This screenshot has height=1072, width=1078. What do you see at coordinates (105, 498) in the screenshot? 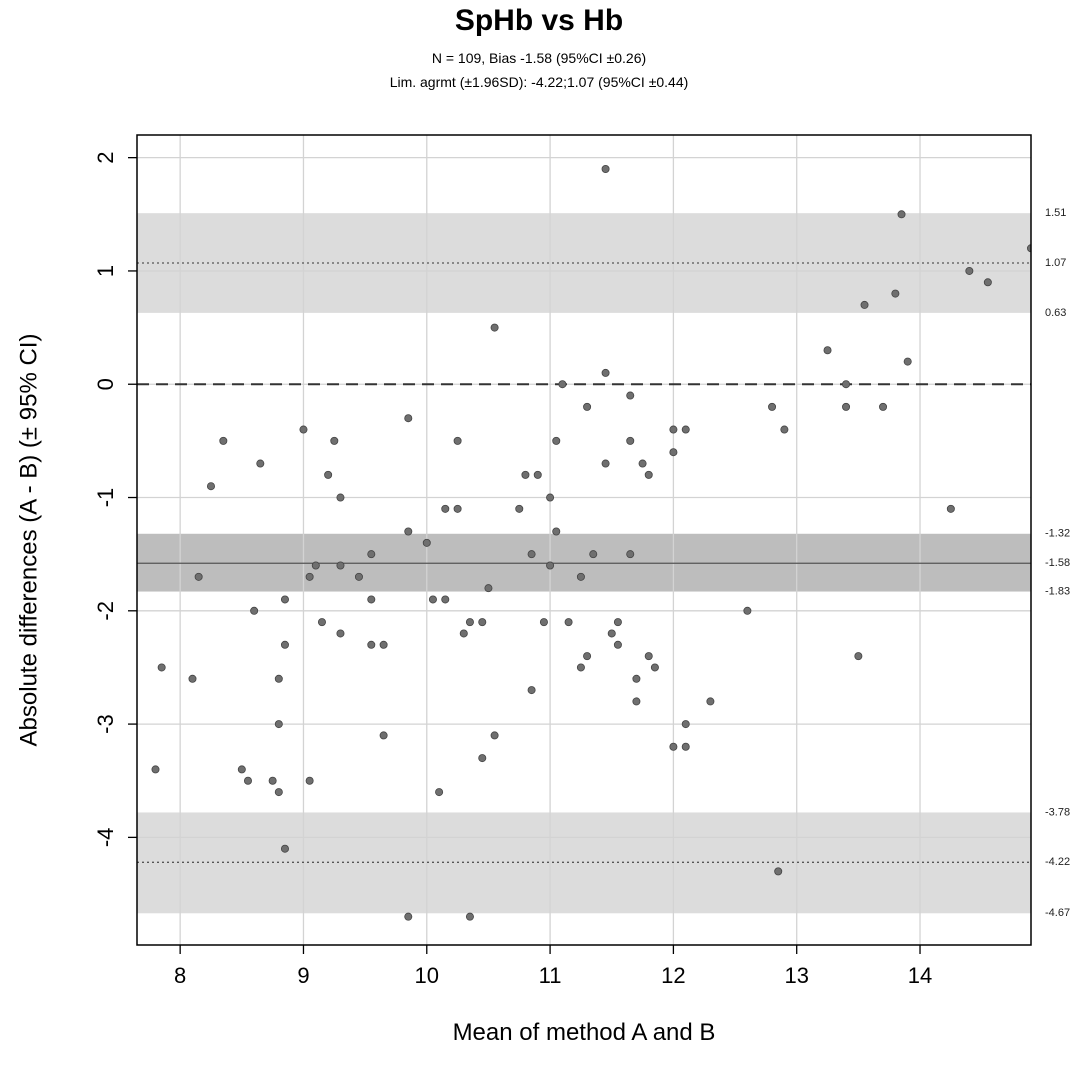
I see `y-tick-label: -1` at bounding box center [105, 498].